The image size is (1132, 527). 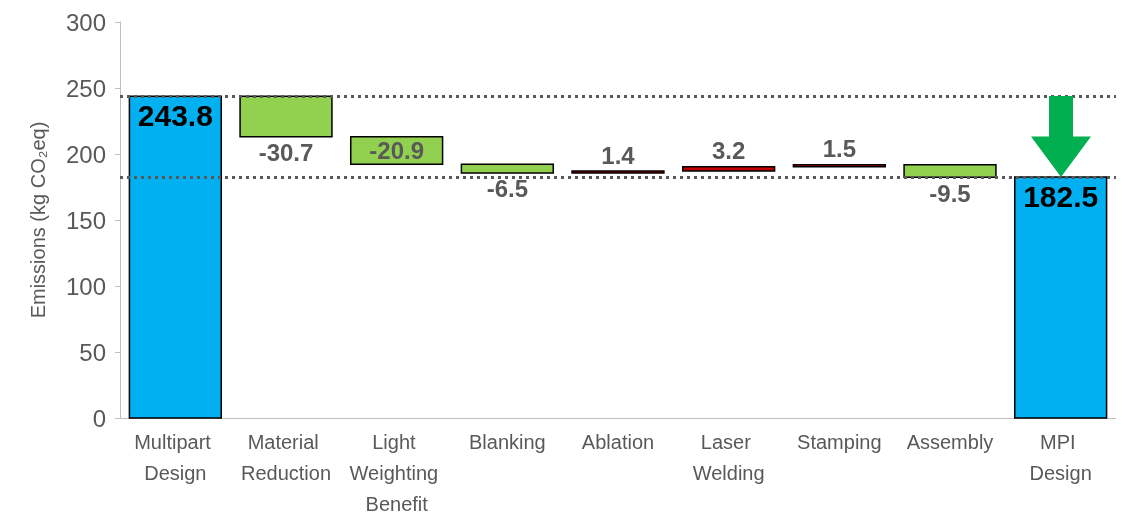 I want to click on data-label: -9.5, so click(x=950, y=193).